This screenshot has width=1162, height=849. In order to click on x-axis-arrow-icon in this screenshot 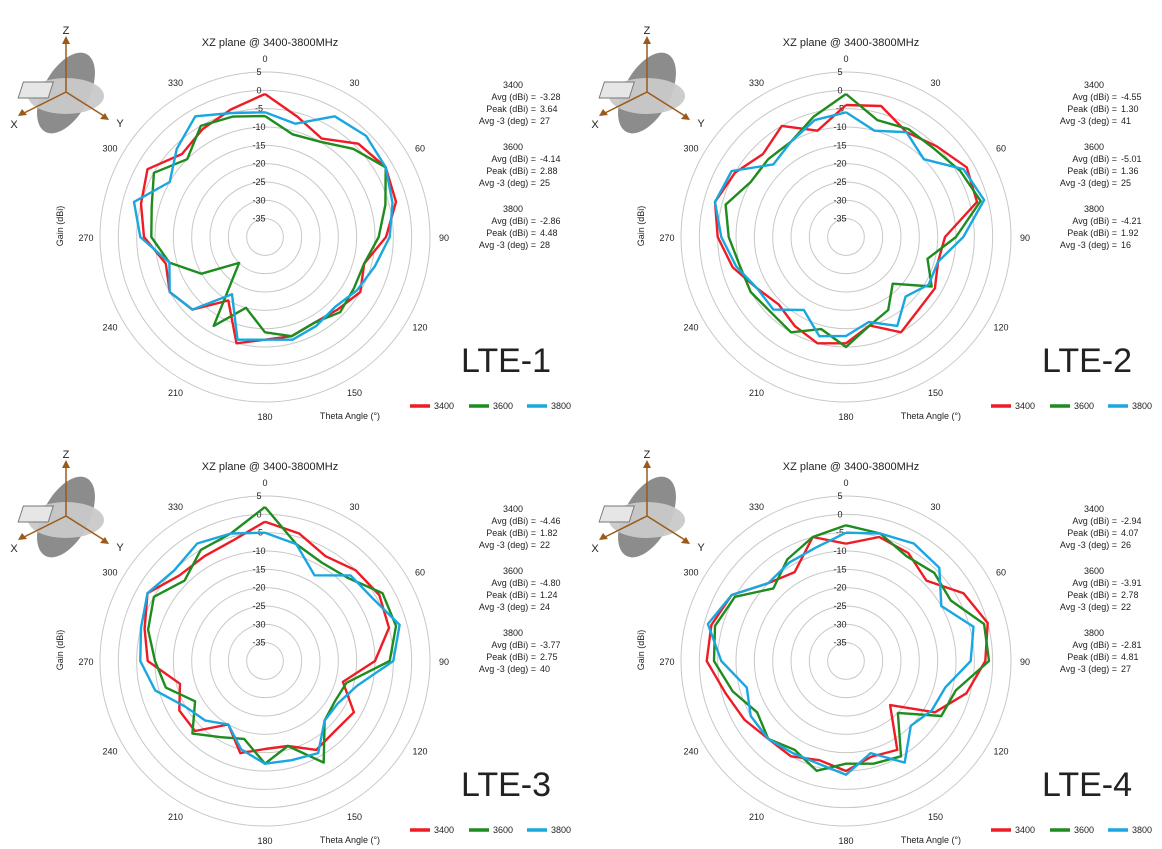, I will do `click(626, 526)`.